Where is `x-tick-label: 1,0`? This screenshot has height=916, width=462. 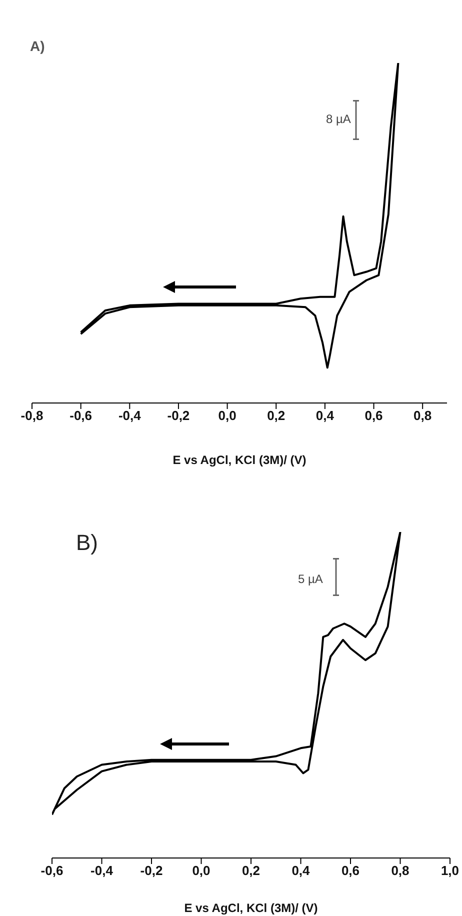 x-tick-label: 1,0 is located at coordinates (450, 870).